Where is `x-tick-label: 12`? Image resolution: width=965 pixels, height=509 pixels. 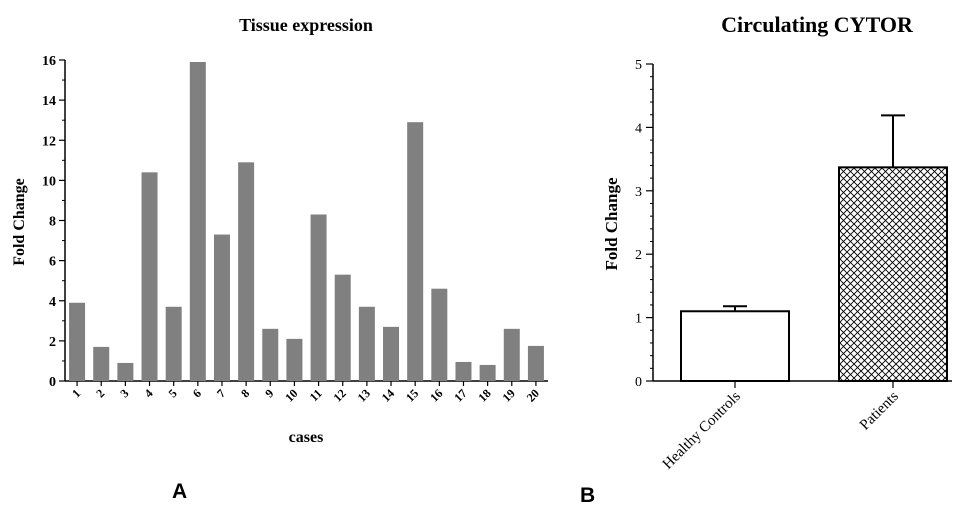 x-tick-label: 12 is located at coordinates (339, 395).